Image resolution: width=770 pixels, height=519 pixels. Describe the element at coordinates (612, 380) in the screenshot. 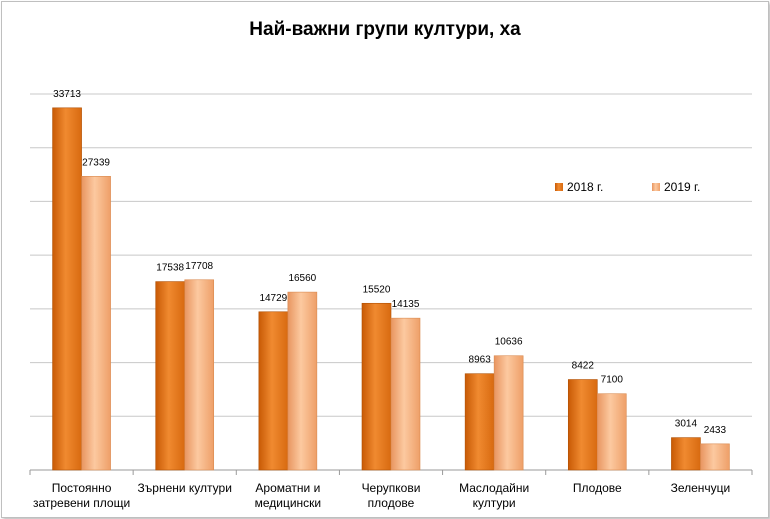

I see `data-label: 7100` at that location.